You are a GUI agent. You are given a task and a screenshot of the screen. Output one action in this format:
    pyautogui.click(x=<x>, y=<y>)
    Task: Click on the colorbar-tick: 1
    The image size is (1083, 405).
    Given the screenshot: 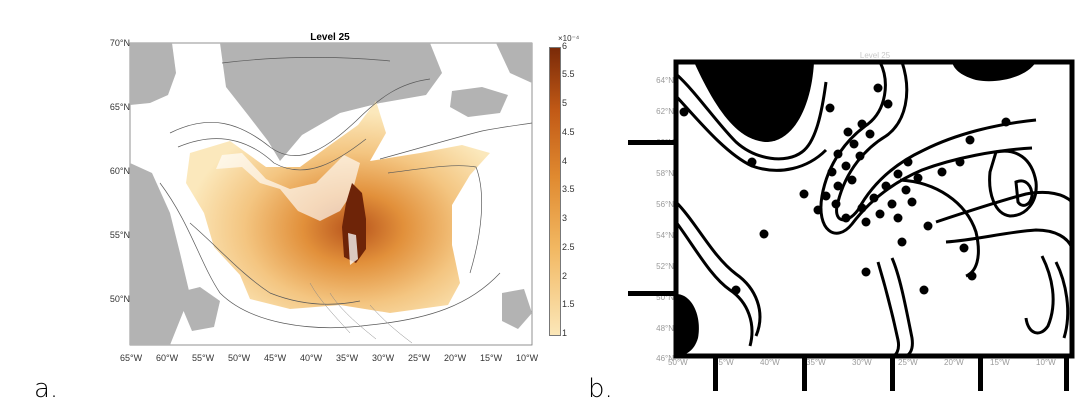 What is the action you would take?
    pyautogui.click(x=565, y=333)
    